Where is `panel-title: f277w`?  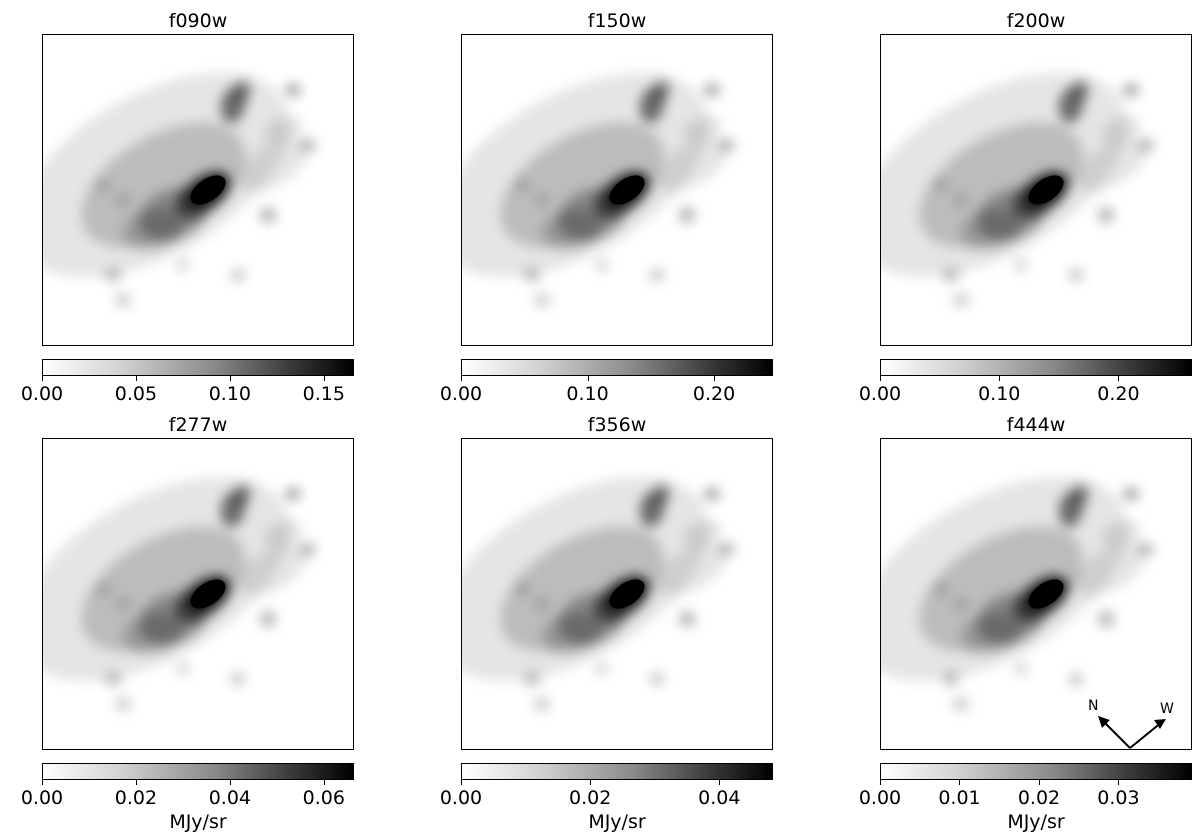
panel-title: f277w is located at coordinates (198, 425).